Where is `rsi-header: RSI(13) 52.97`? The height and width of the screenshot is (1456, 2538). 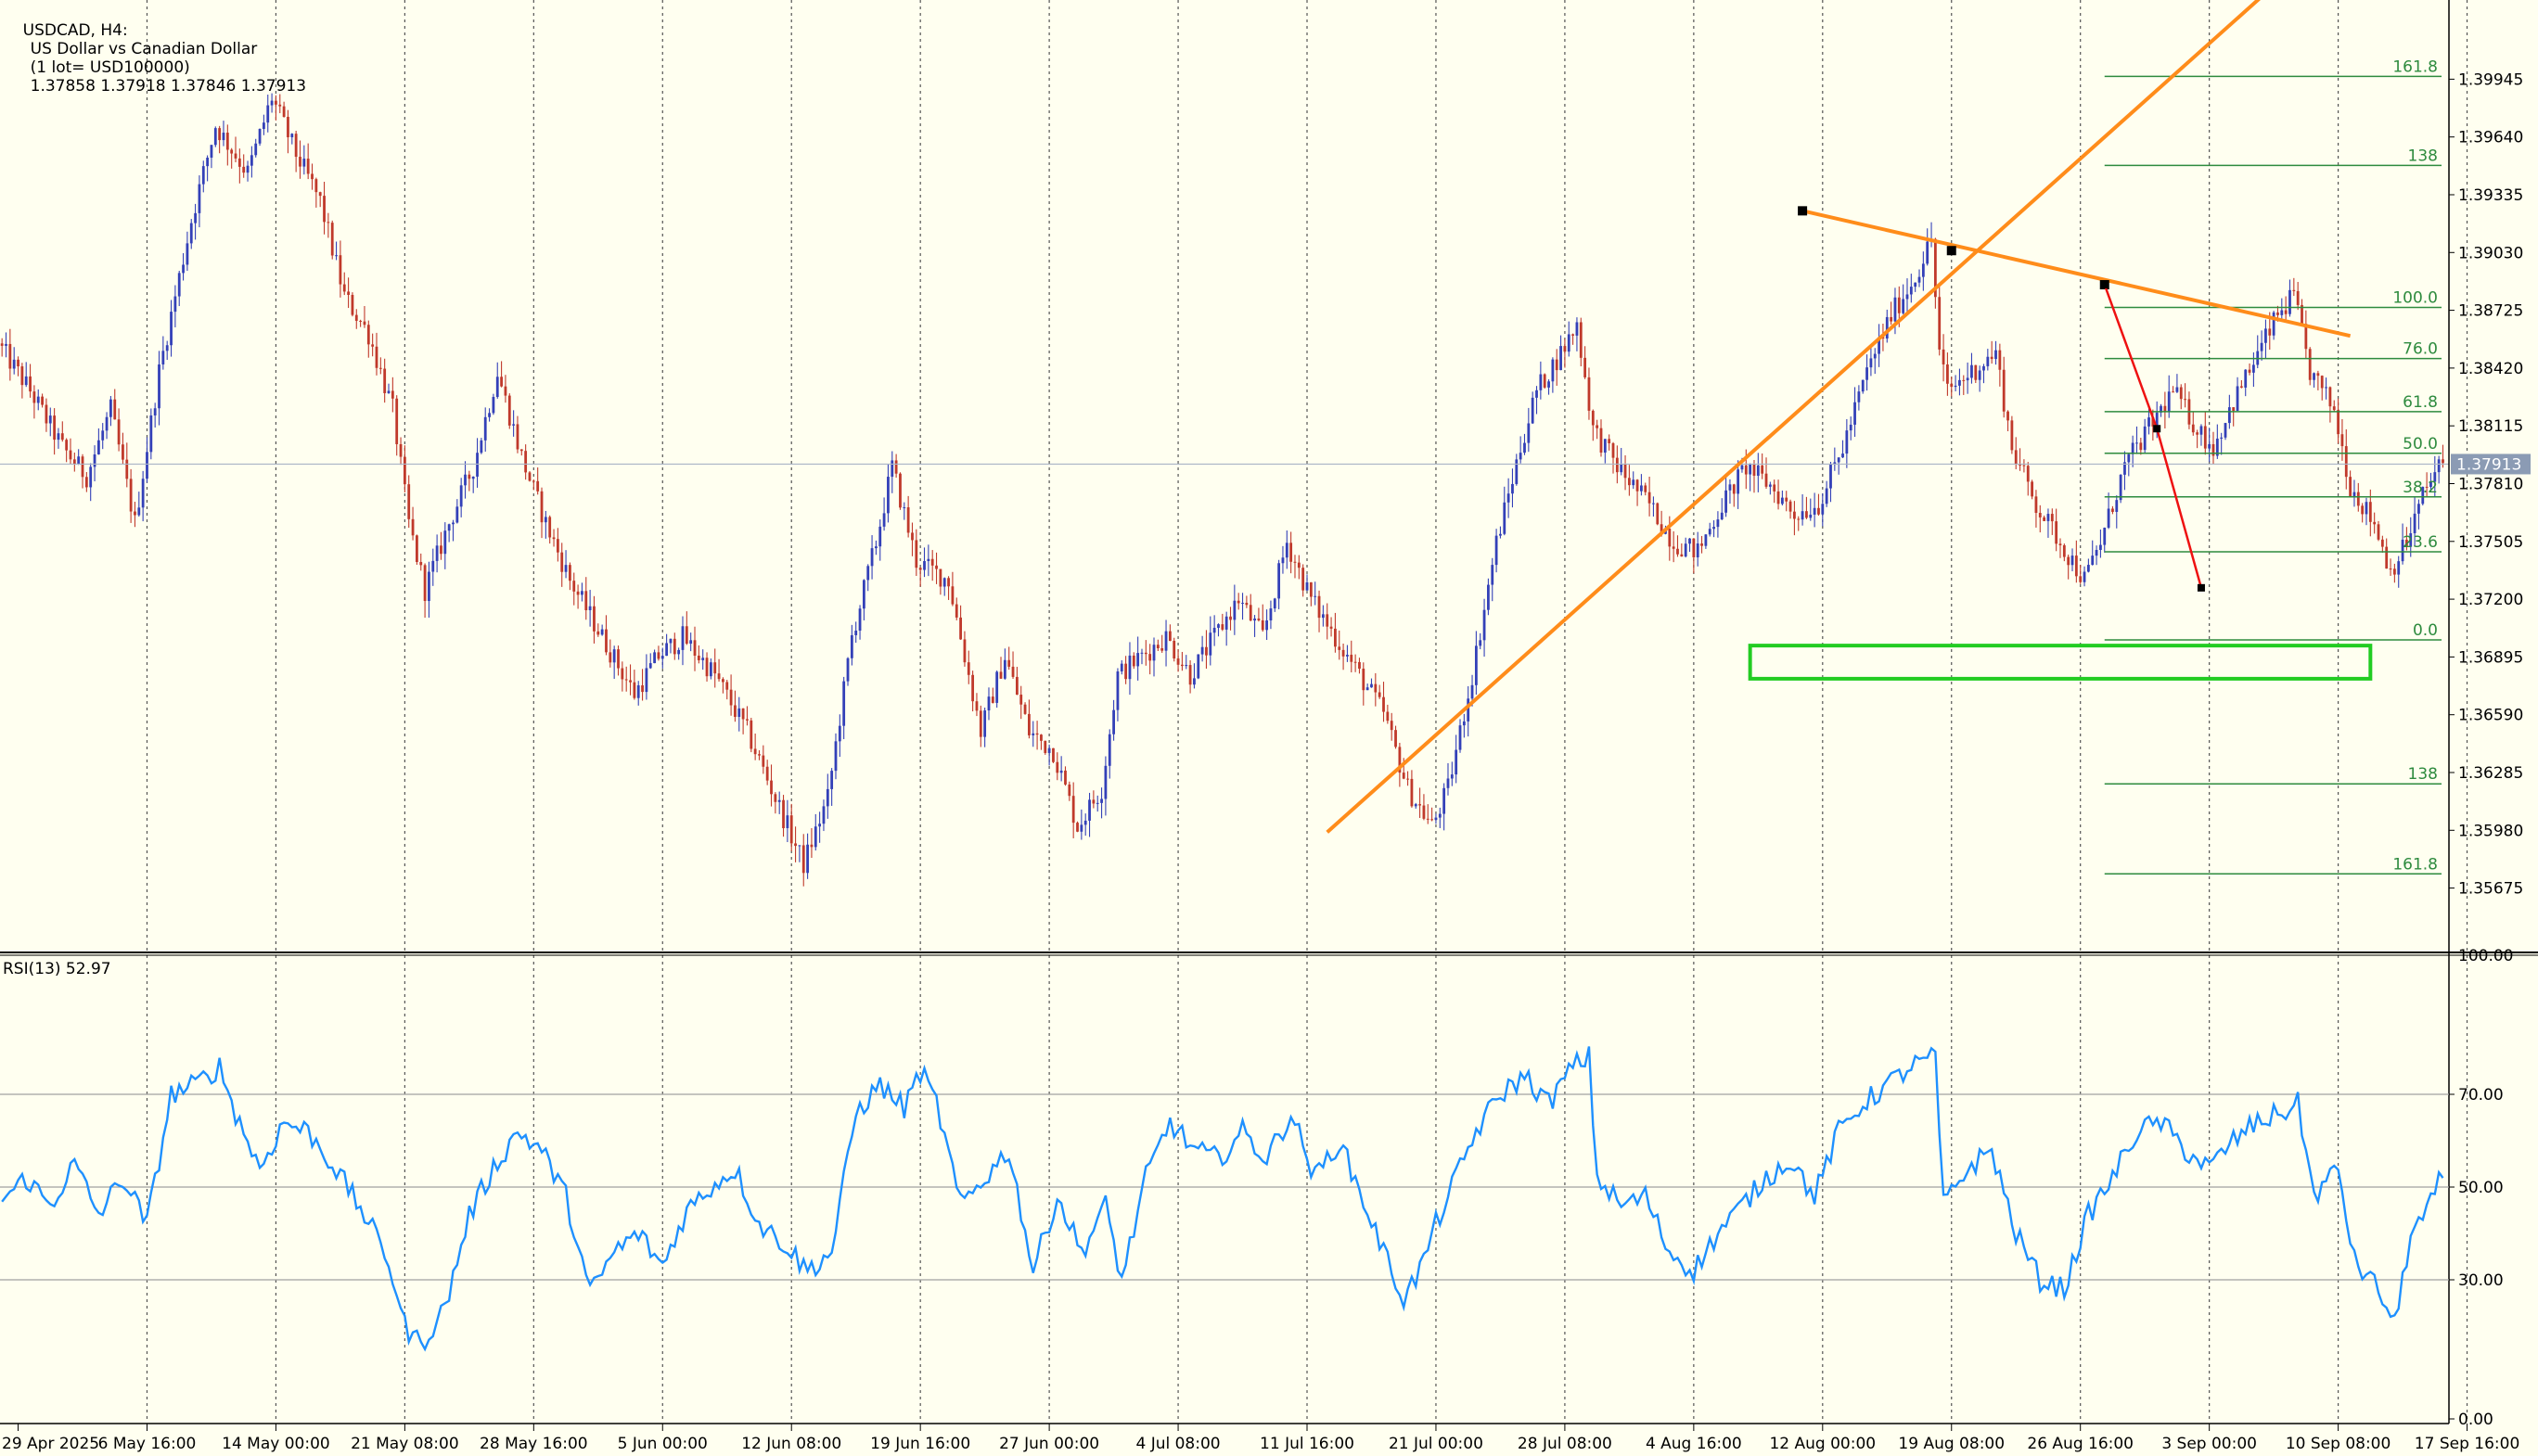 rsi-header: RSI(13) 52.97 is located at coordinates (57, 969).